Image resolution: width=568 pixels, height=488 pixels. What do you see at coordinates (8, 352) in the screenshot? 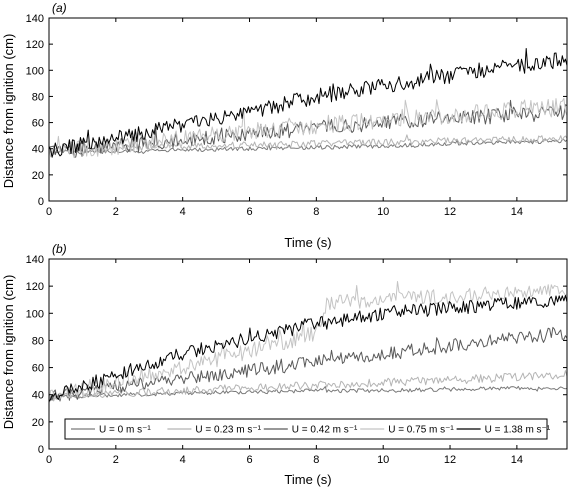
I see `y-axis-label-b: Distance from ignition (cm)` at bounding box center [8, 352].